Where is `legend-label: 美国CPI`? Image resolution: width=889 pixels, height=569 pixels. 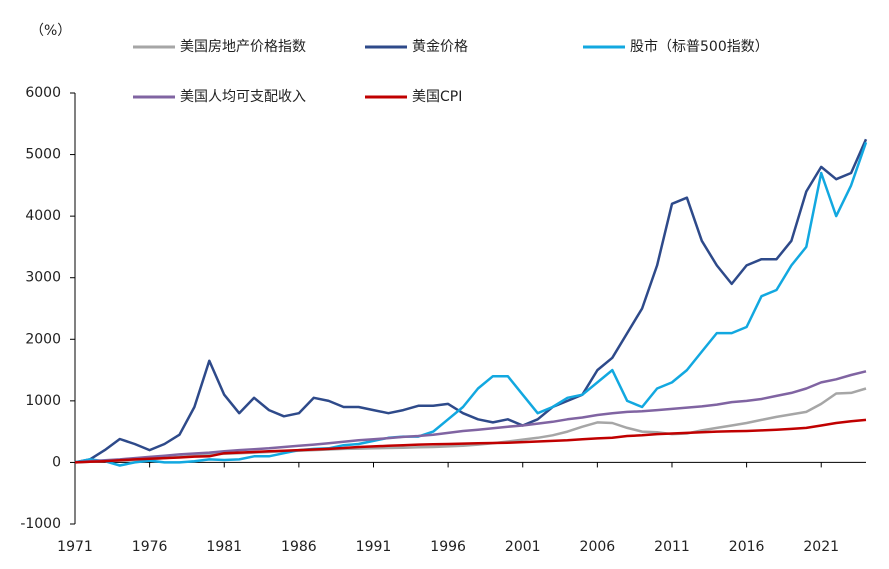 legend-label: 美国CPI is located at coordinates (437, 97).